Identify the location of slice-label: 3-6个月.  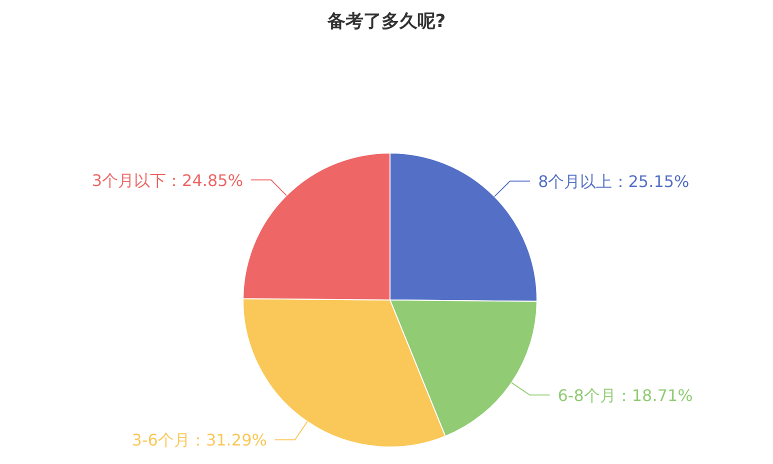
(161, 440).